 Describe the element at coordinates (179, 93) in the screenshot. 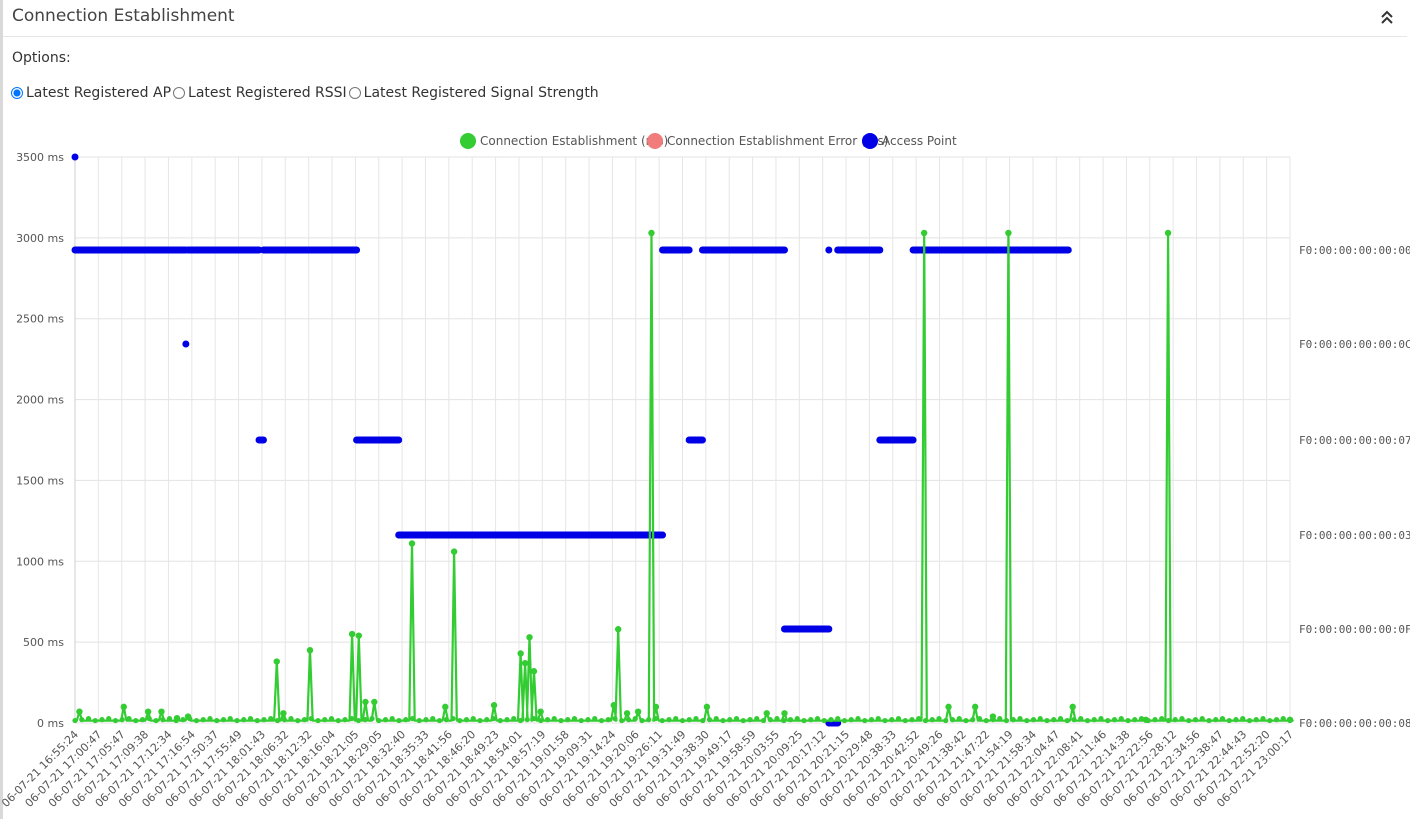

I see `radio-latest-rssi` at that location.